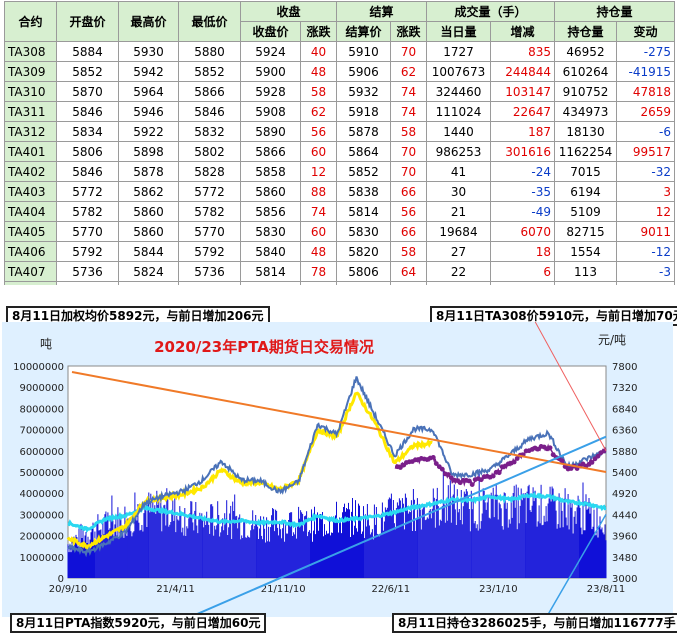 The image size is (677, 637). I want to click on cell-open: 5834, so click(87, 131).